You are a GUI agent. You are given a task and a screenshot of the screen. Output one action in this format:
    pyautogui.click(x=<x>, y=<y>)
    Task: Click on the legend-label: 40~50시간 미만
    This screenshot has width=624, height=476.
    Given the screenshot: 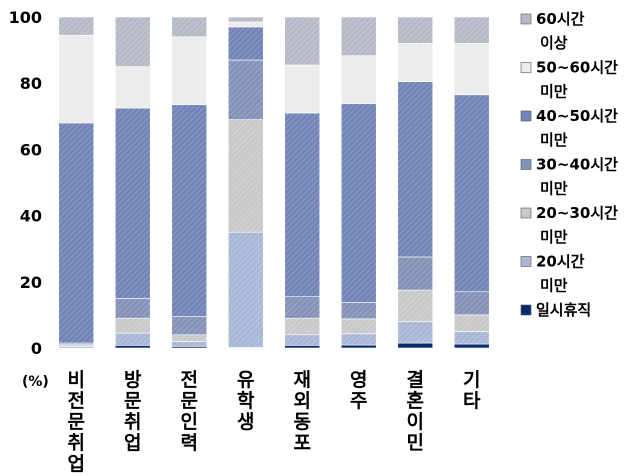 What is the action you would take?
    pyautogui.click(x=577, y=128)
    